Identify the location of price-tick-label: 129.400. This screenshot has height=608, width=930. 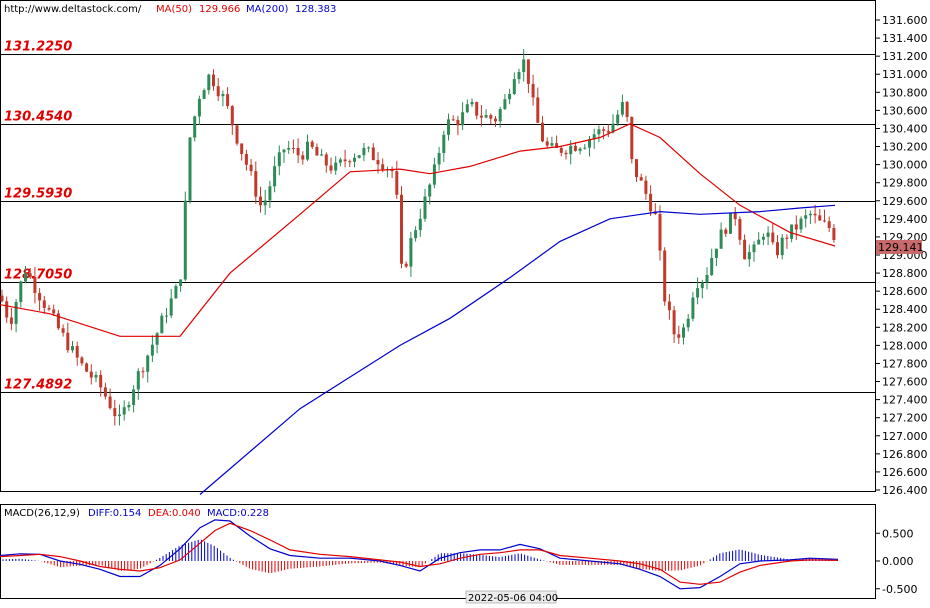
(905, 219).